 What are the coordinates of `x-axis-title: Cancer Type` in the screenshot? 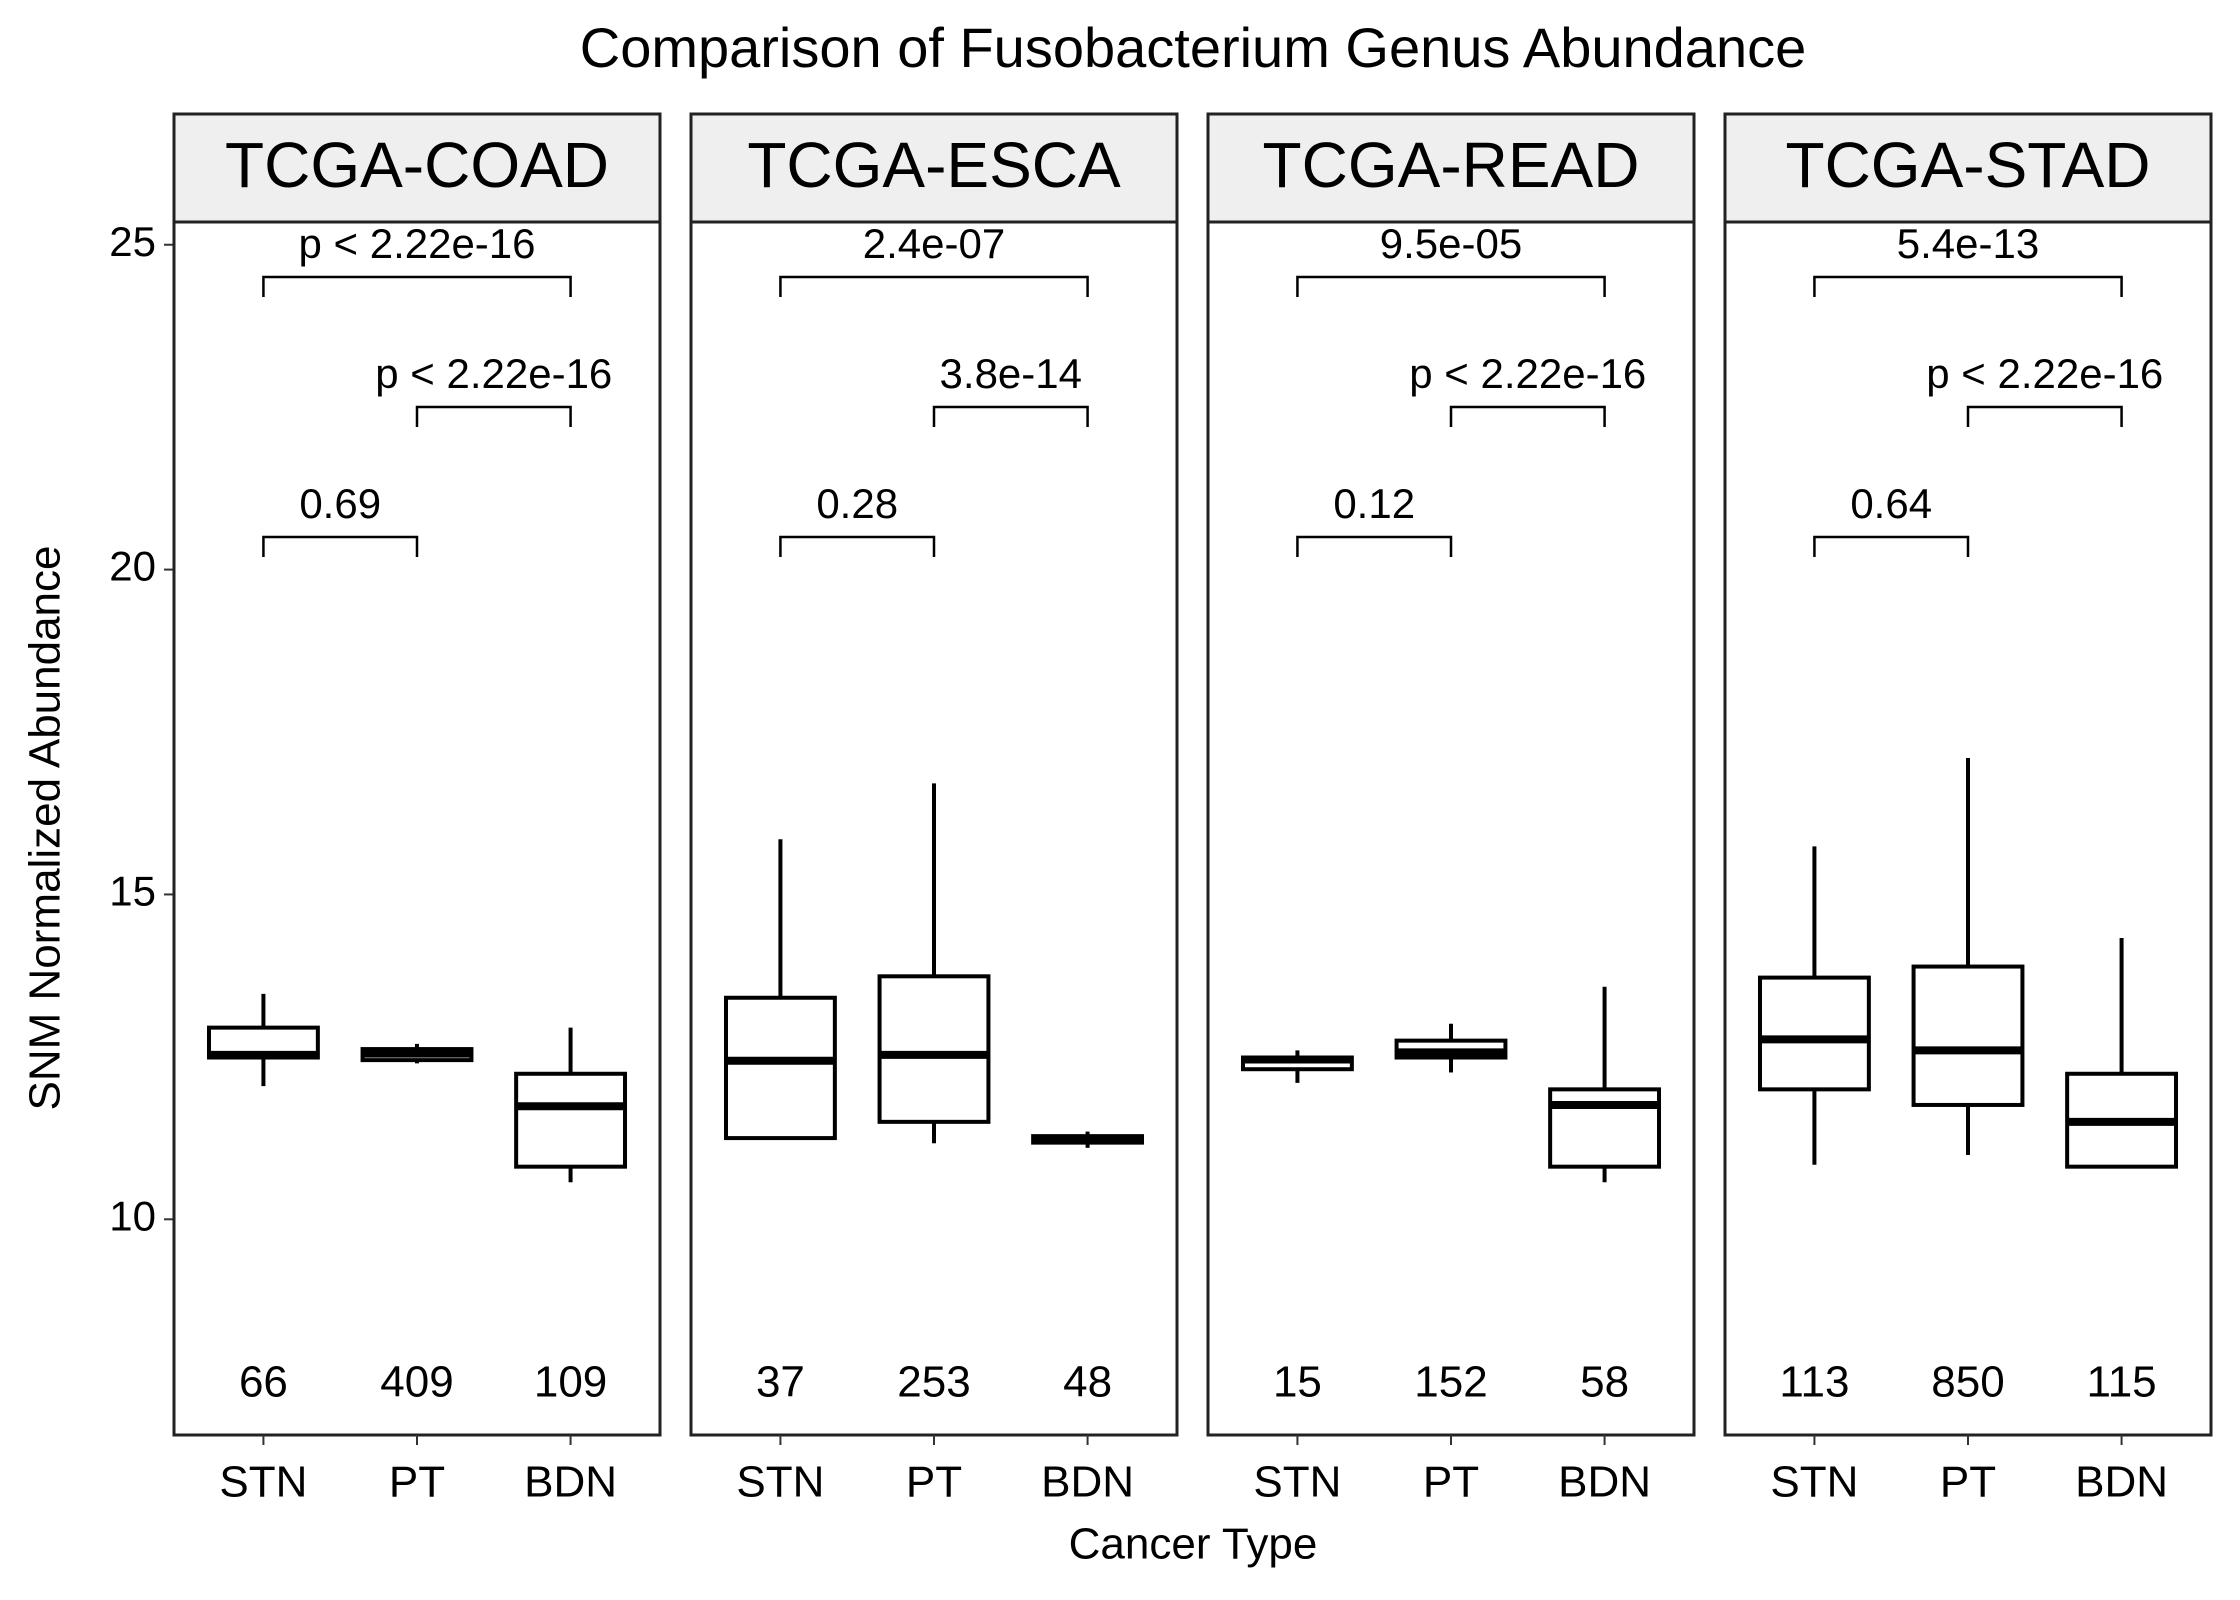 It's located at (1193, 1544).